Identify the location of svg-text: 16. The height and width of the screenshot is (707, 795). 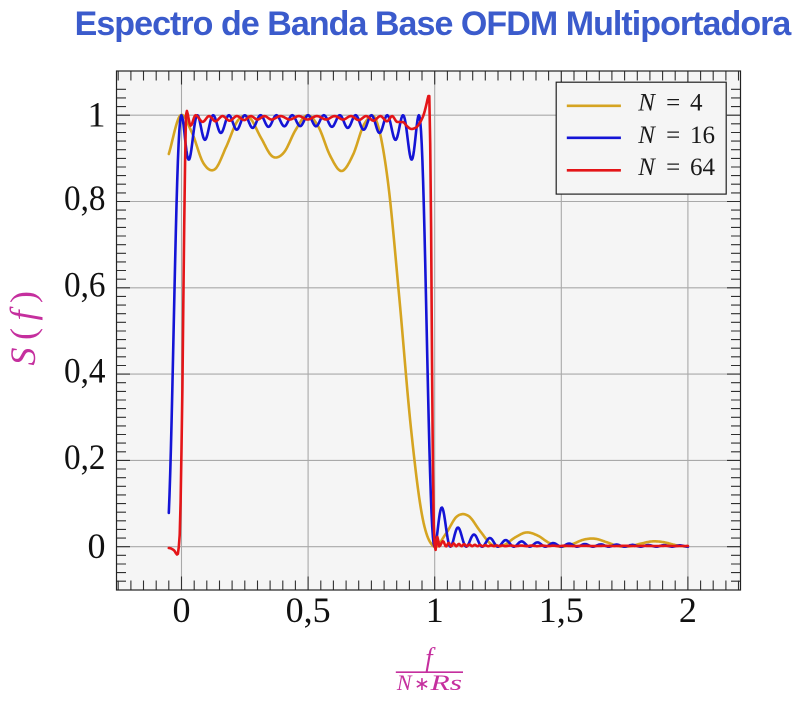
(702, 135).